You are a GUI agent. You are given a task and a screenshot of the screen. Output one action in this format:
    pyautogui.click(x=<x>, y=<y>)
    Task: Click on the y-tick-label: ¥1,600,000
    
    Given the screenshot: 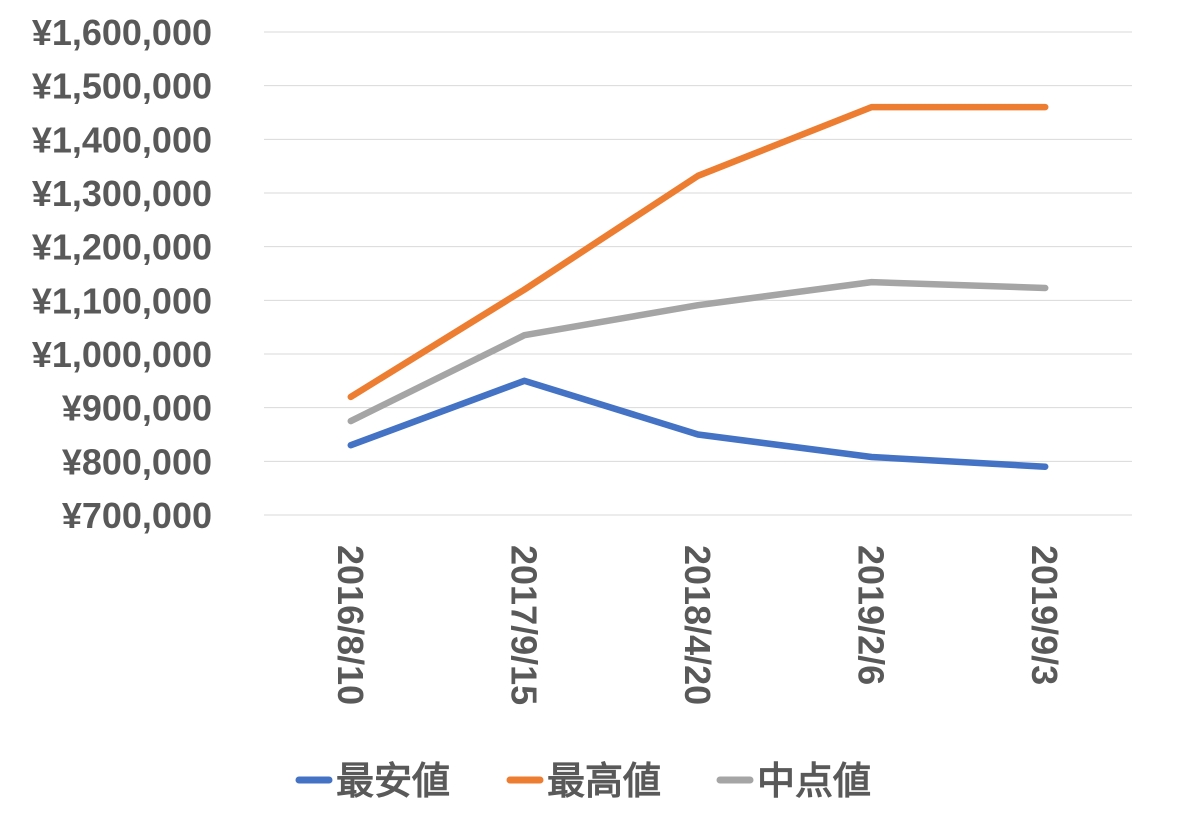 What is the action you would take?
    pyautogui.click(x=122, y=32)
    